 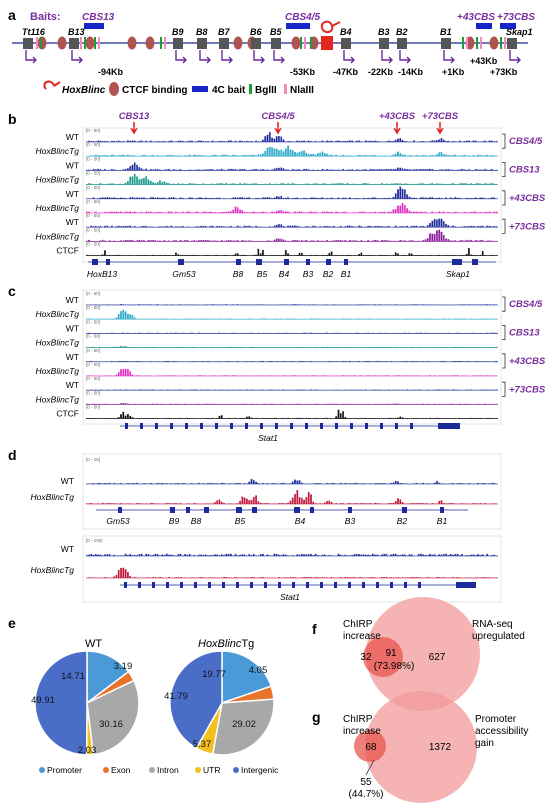 I want to click on panel-g-letter: g, so click(x=316, y=717).